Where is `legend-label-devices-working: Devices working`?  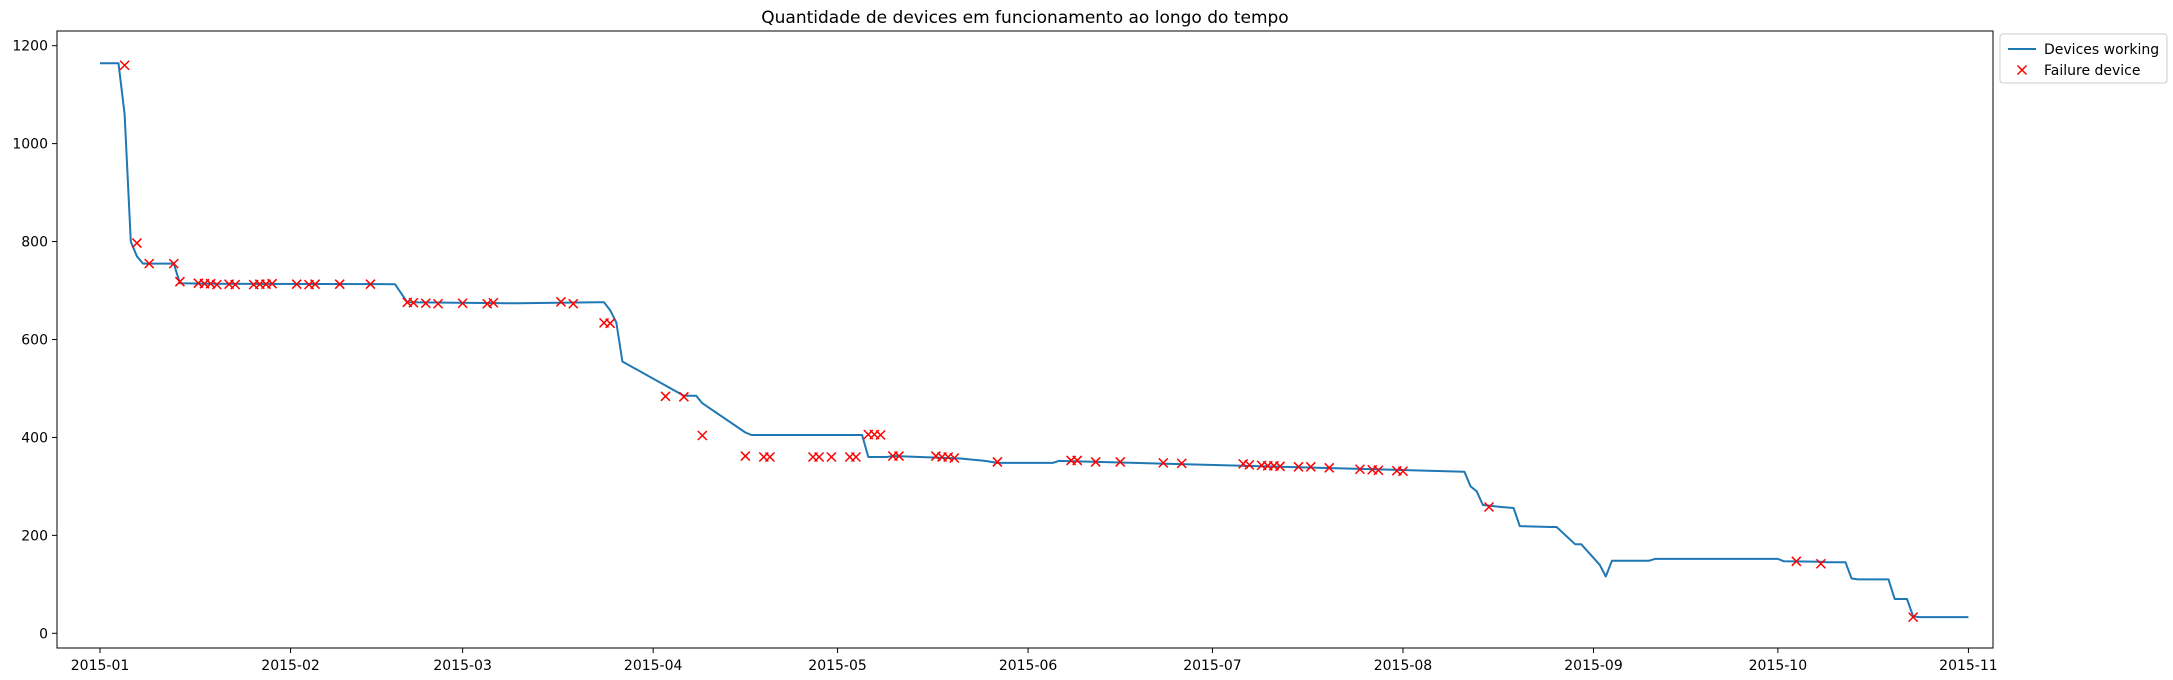
legend-label-devices-working: Devices working is located at coordinates (2101, 50).